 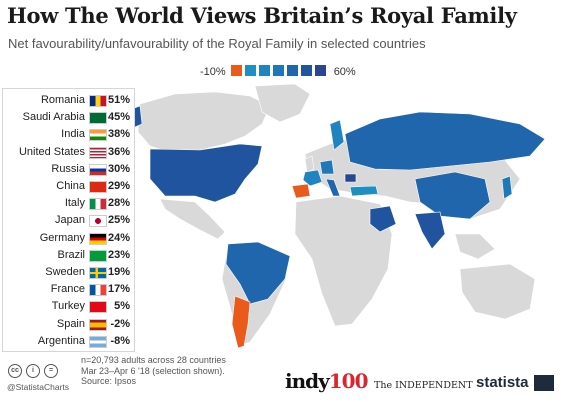 I want to click on statista-mark-icon, so click(x=544, y=383).